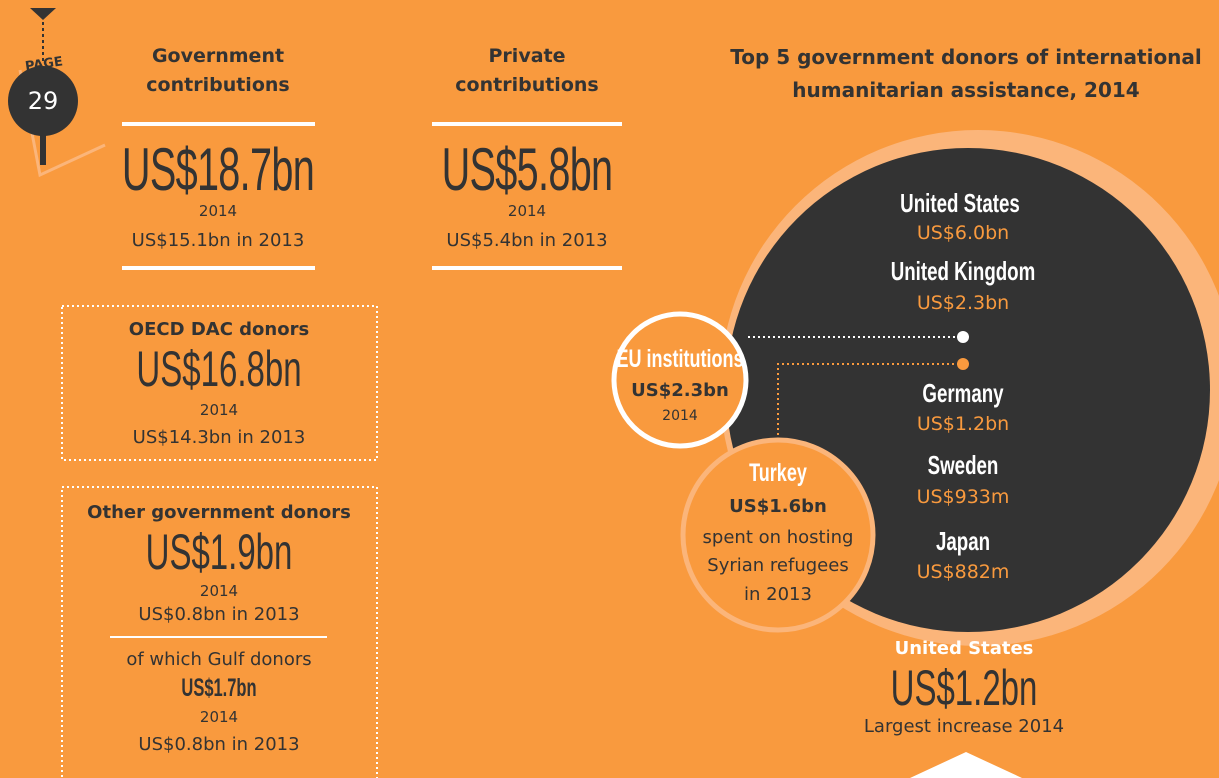  Describe the element at coordinates (963, 393) in the screenshot. I see `donor-name: Germany` at that location.